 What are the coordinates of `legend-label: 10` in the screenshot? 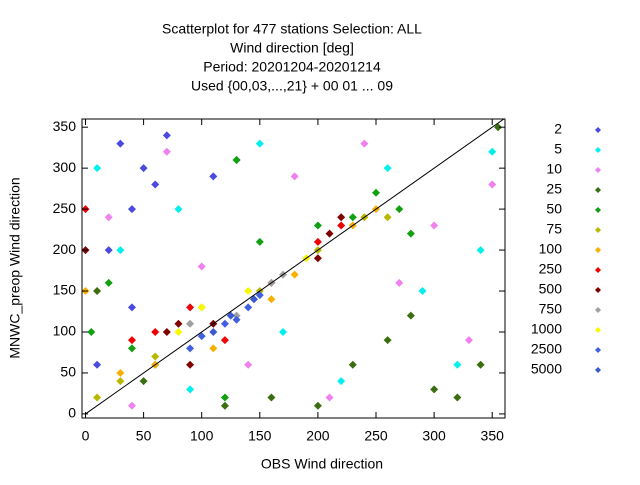 It's located at (554, 169).